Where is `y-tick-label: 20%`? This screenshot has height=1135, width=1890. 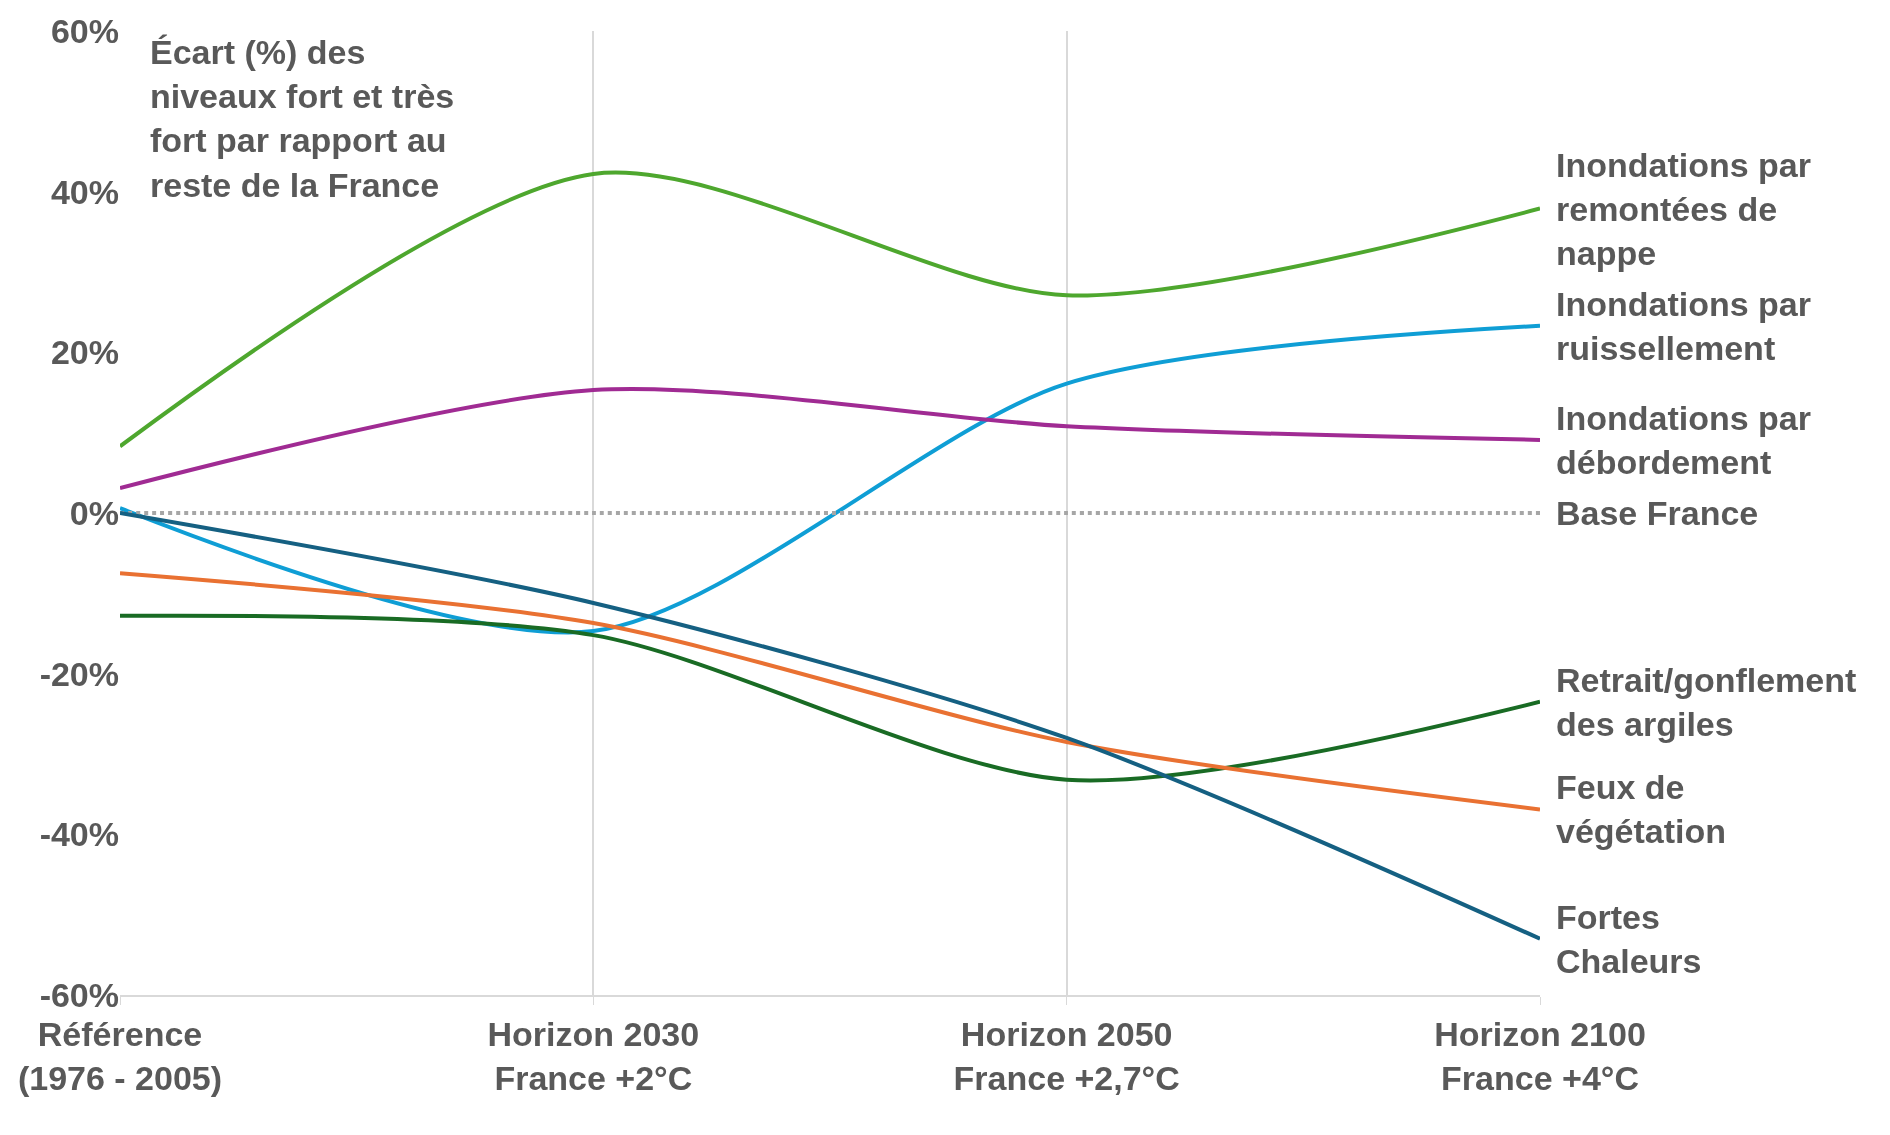
y-tick-label: 20% is located at coordinates (84, 352).